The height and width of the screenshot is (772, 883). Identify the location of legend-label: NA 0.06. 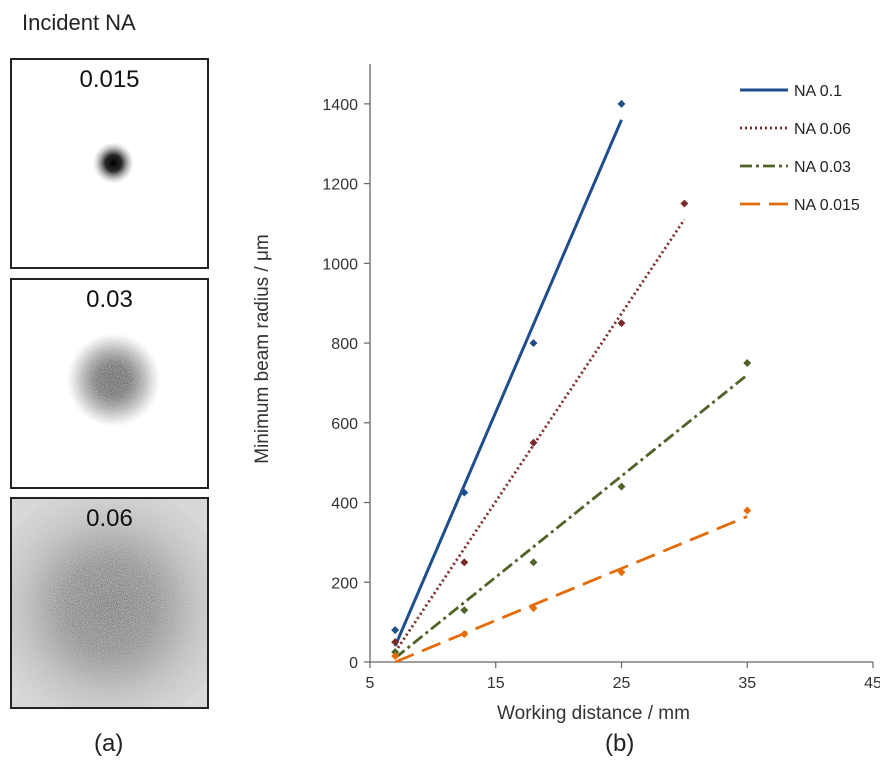
(822, 129).